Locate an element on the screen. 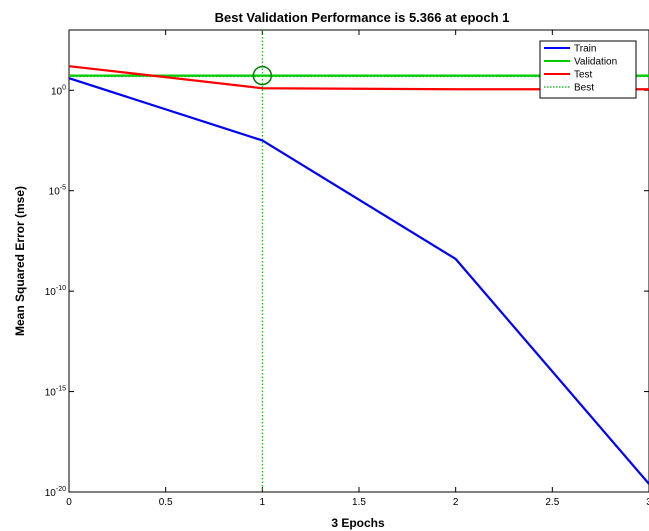  x-tick-label: 2.5 is located at coordinates (552, 502).